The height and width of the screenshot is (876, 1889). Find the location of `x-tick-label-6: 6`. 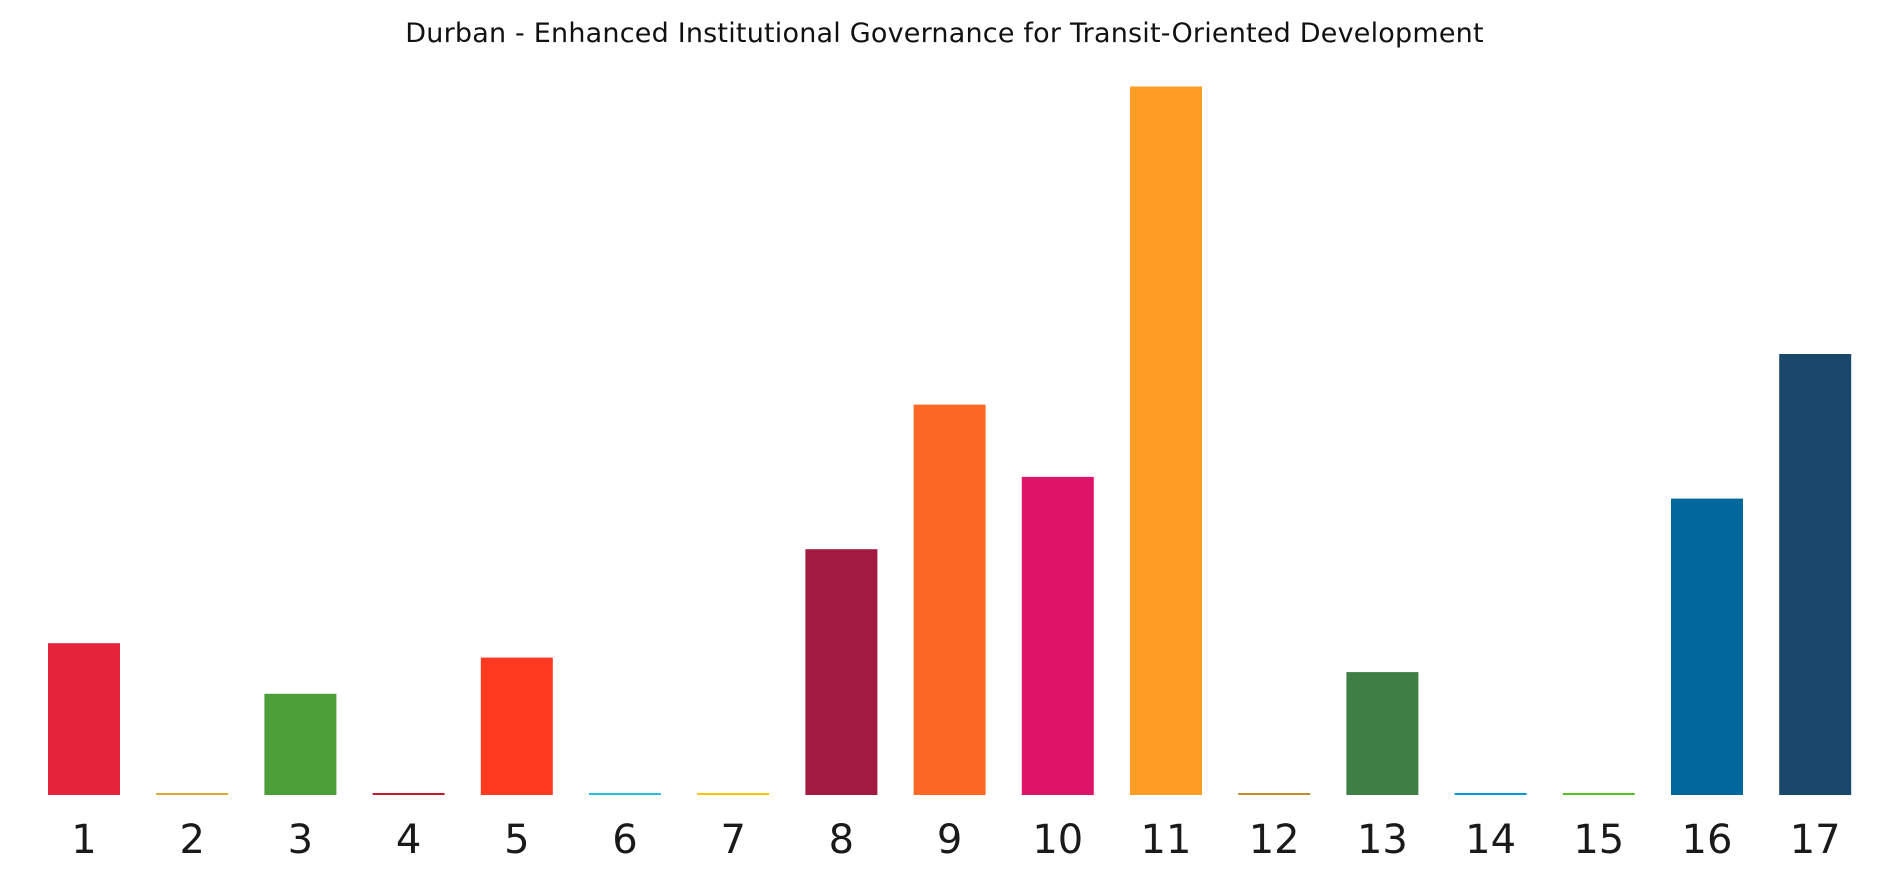

x-tick-label-6: 6 is located at coordinates (624, 840).